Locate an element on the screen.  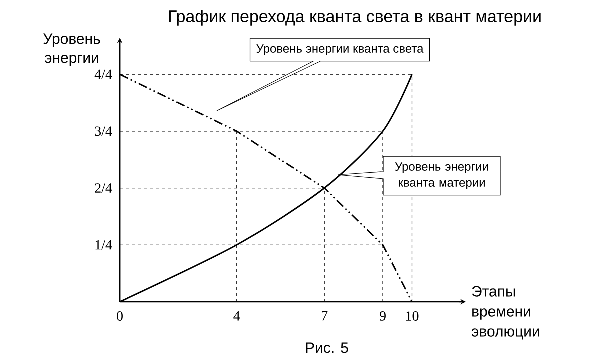
y-tick-label: 2/4 is located at coordinates (103, 188).